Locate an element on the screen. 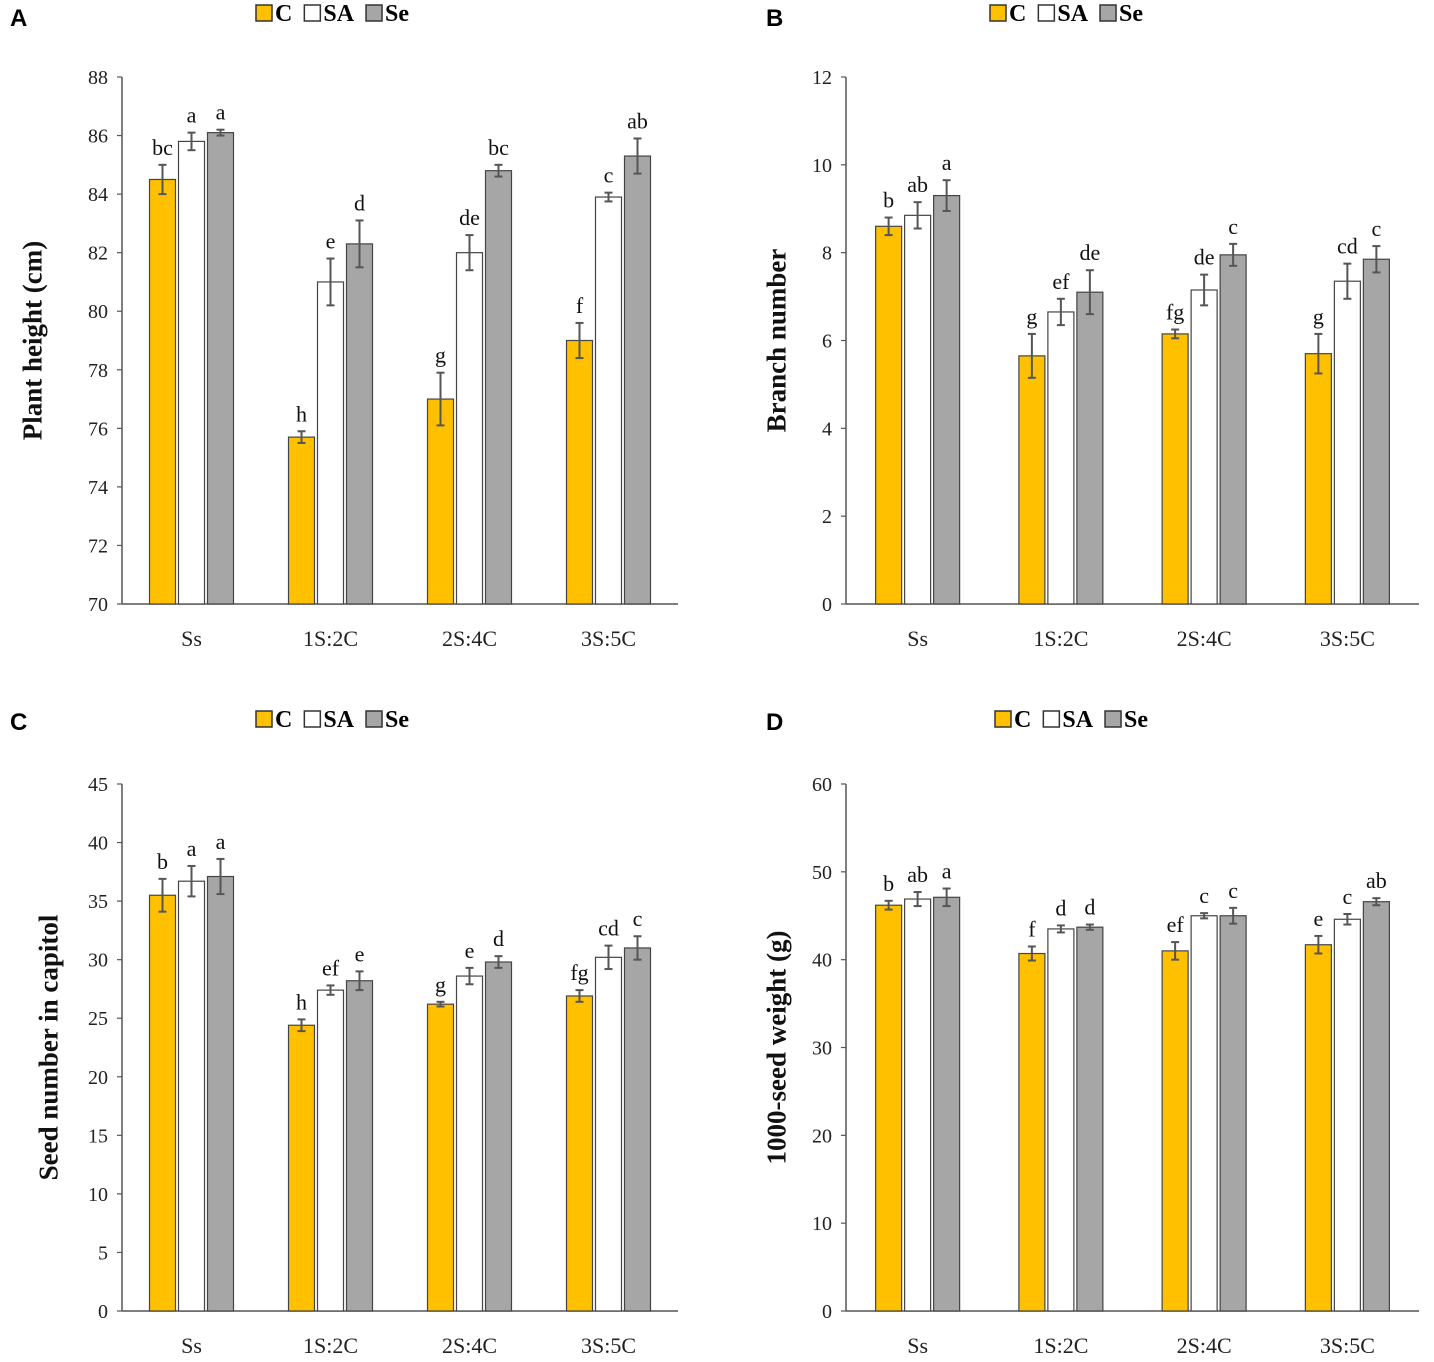  legend: C SA Se is located at coordinates (1071, 720).